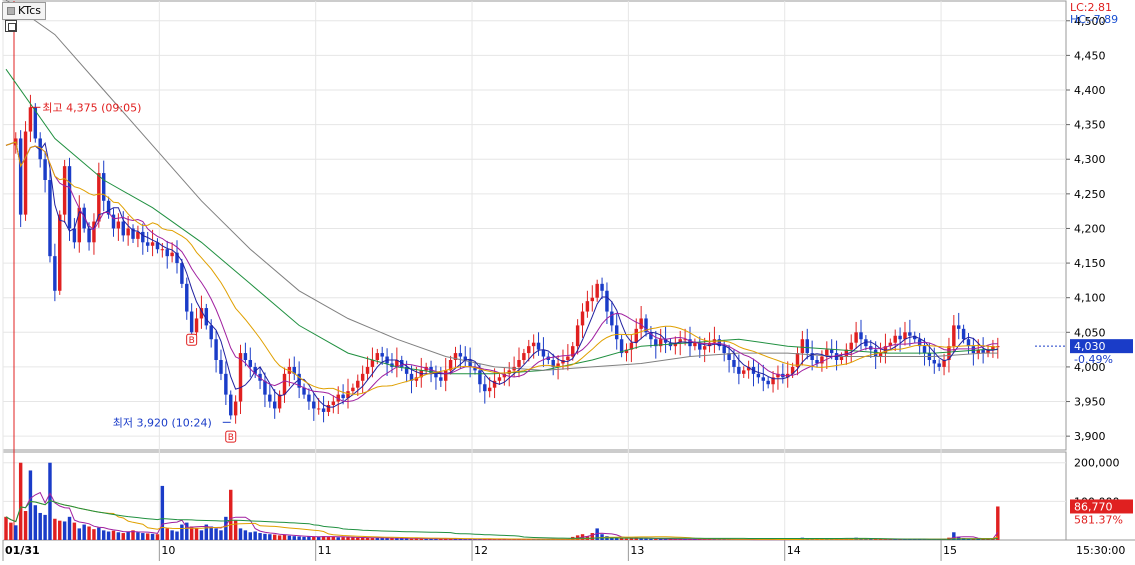  Describe the element at coordinates (1090, 55) in the screenshot. I see `price-tick-label: 4,450` at that location.